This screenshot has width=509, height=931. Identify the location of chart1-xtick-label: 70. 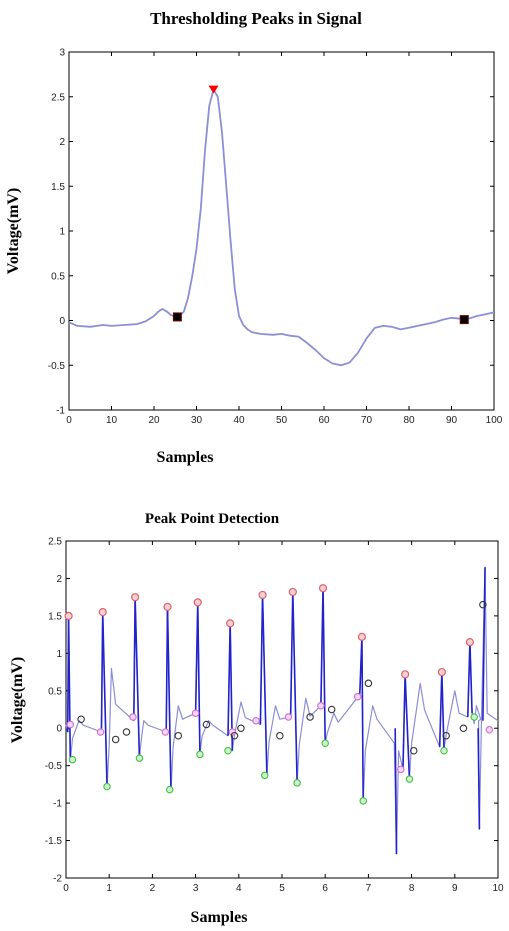
(367, 420).